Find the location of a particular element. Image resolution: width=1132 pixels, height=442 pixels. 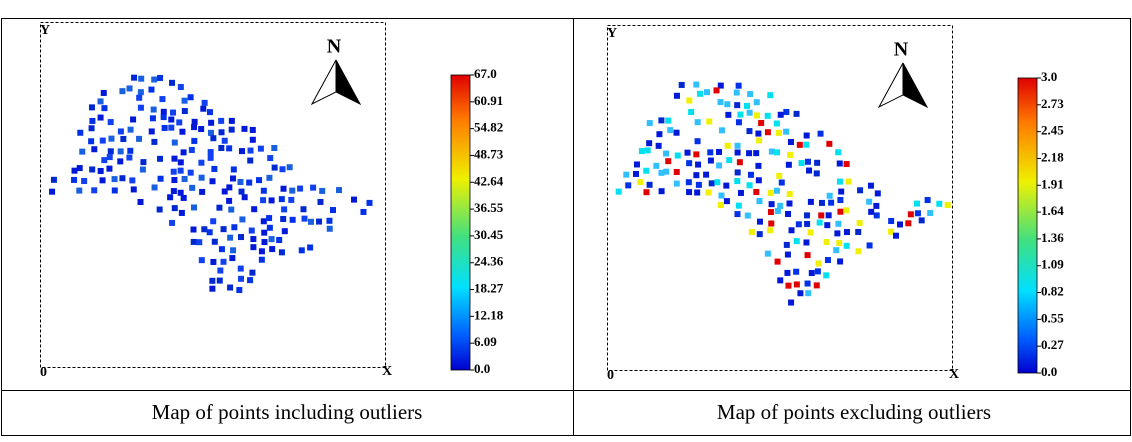

colorbar-label: 0.82 is located at coordinates (1052, 291).